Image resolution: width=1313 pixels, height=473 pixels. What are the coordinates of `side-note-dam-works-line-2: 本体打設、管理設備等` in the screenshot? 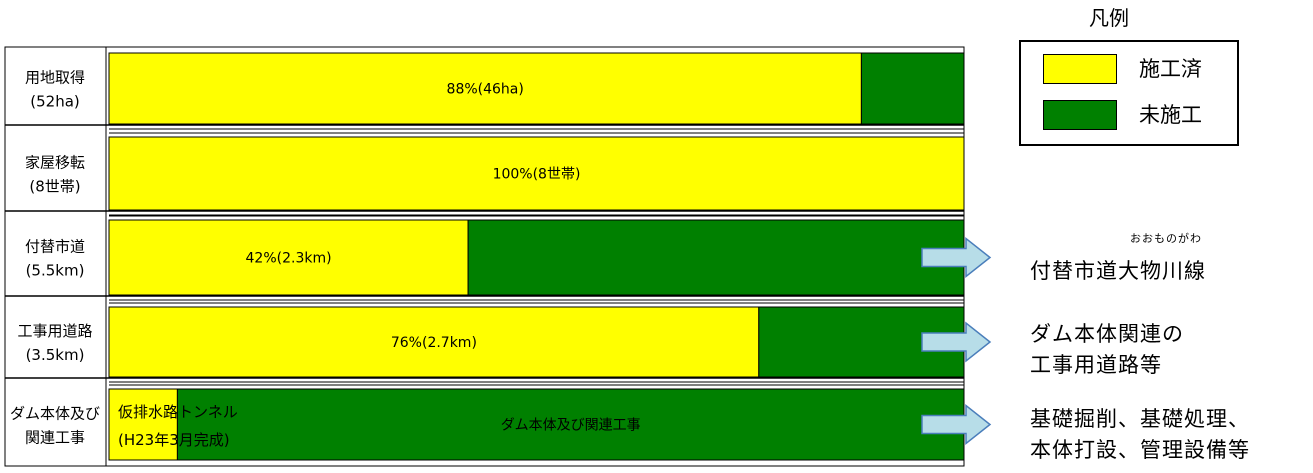 It's located at (1140, 450).